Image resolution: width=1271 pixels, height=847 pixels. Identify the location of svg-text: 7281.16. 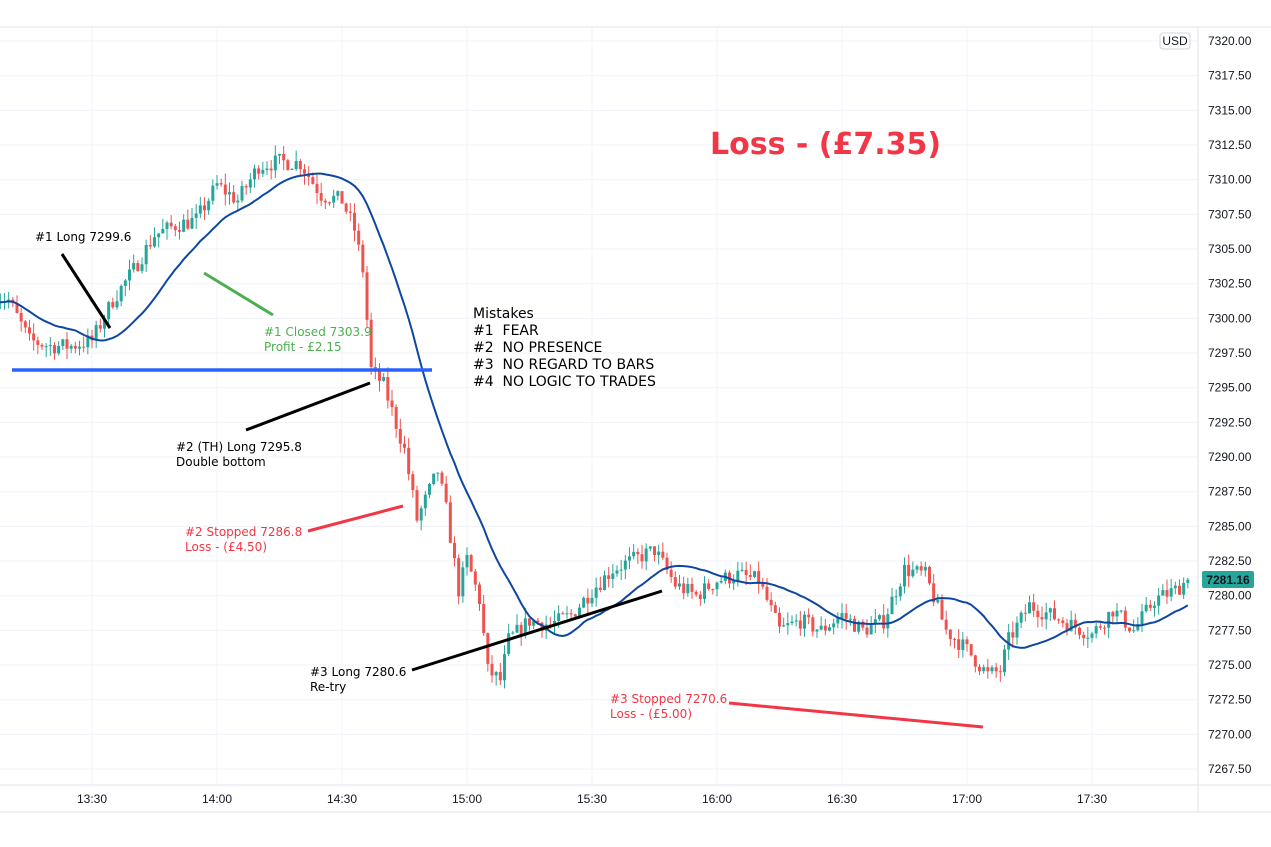
(1228, 580).